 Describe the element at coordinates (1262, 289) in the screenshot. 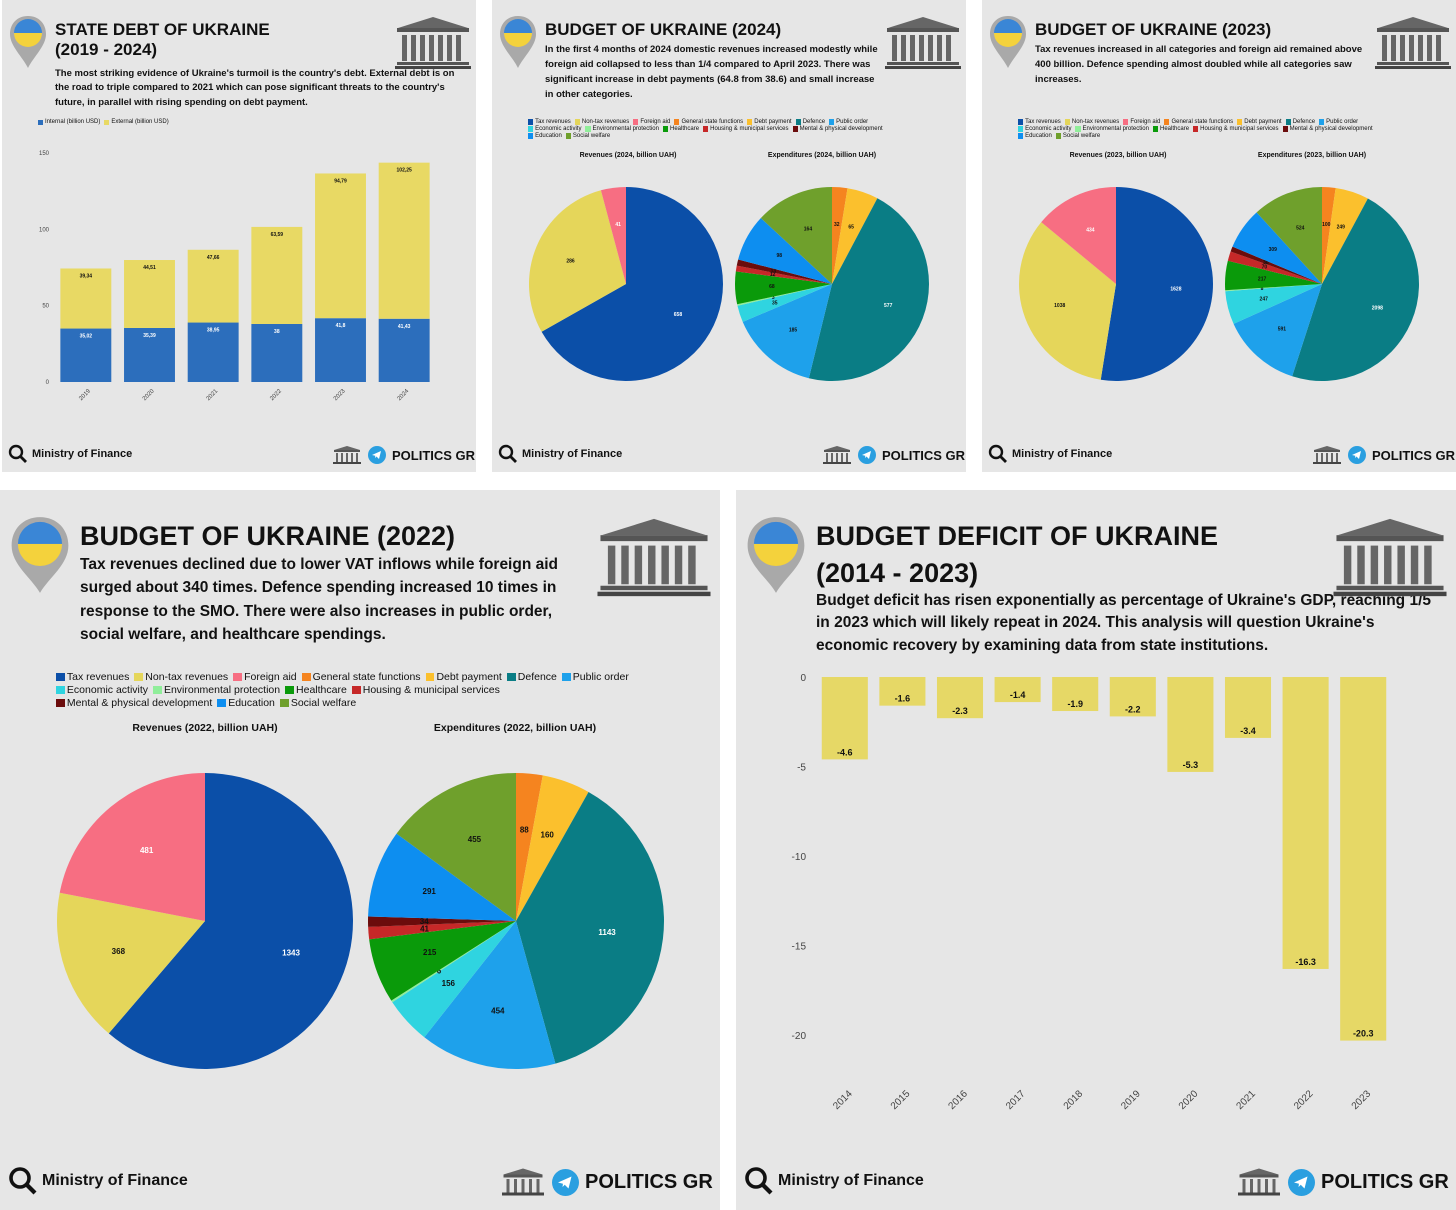

I see `pie-label-environmental-protection: 8` at that location.